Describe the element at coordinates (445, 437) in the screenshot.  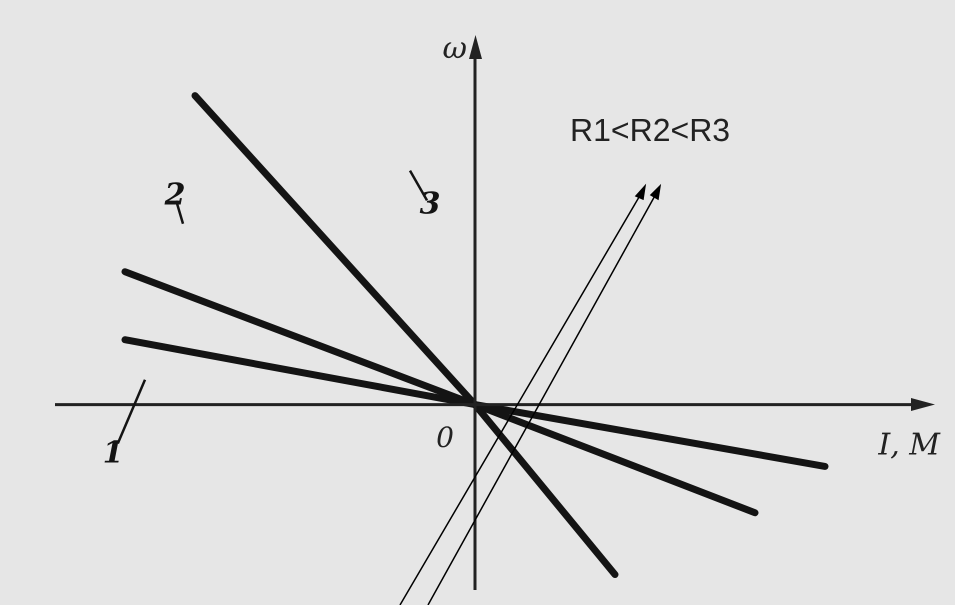
I see `annotation: 0` at that location.